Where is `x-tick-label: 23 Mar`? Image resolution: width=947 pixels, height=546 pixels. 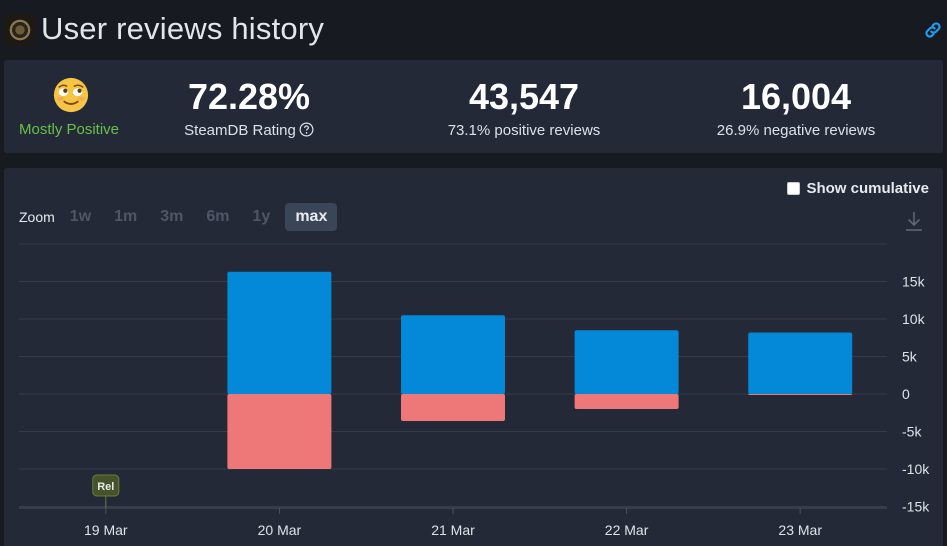
x-tick-label: 23 Mar is located at coordinates (800, 530).